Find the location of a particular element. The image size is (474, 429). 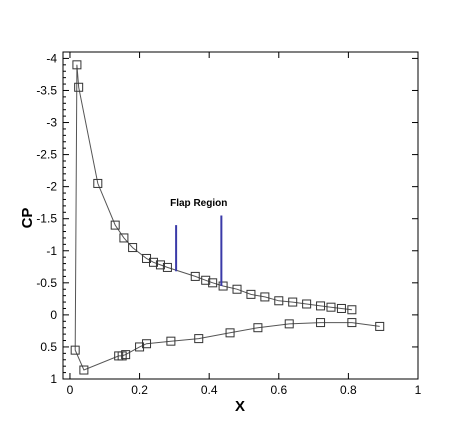

y-tick-label: 0 is located at coordinates (53, 315).